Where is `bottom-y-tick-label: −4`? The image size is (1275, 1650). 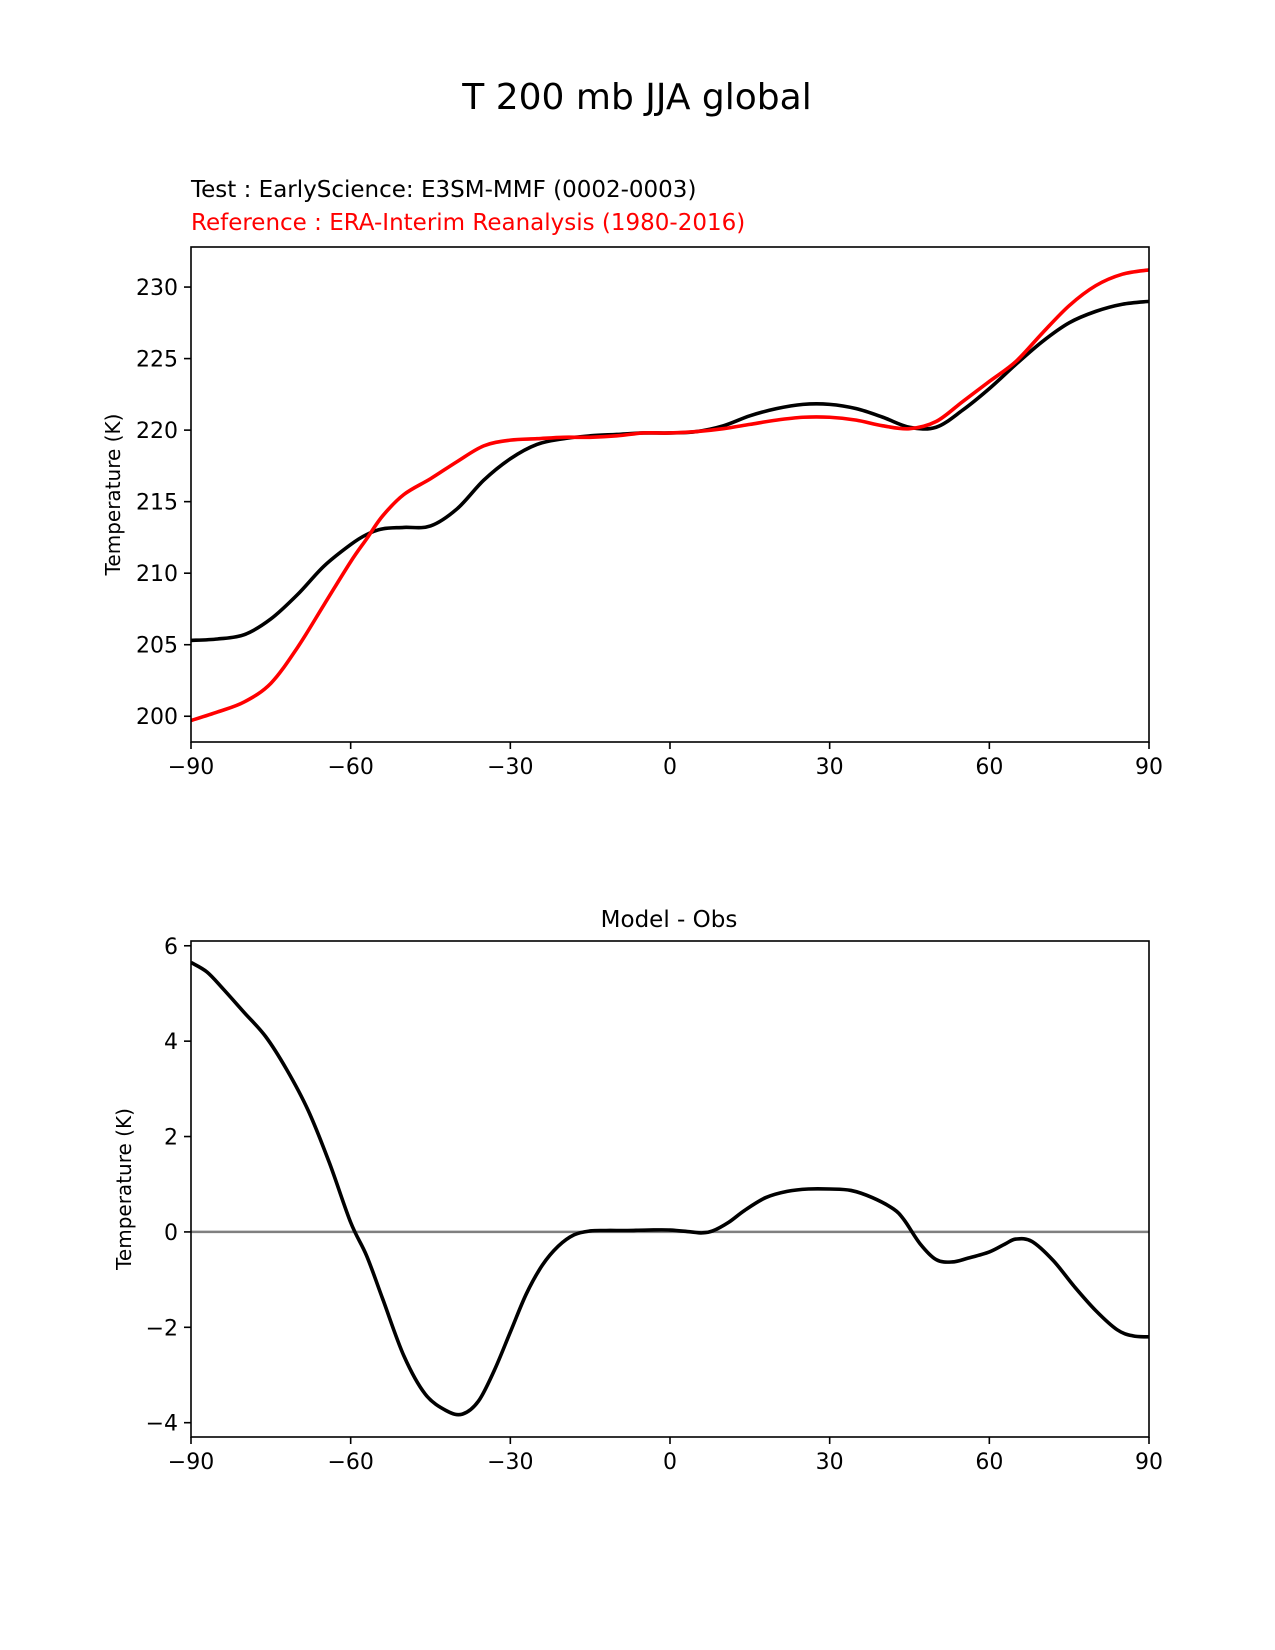
bottom-y-tick-label: −4 is located at coordinates (162, 1424).